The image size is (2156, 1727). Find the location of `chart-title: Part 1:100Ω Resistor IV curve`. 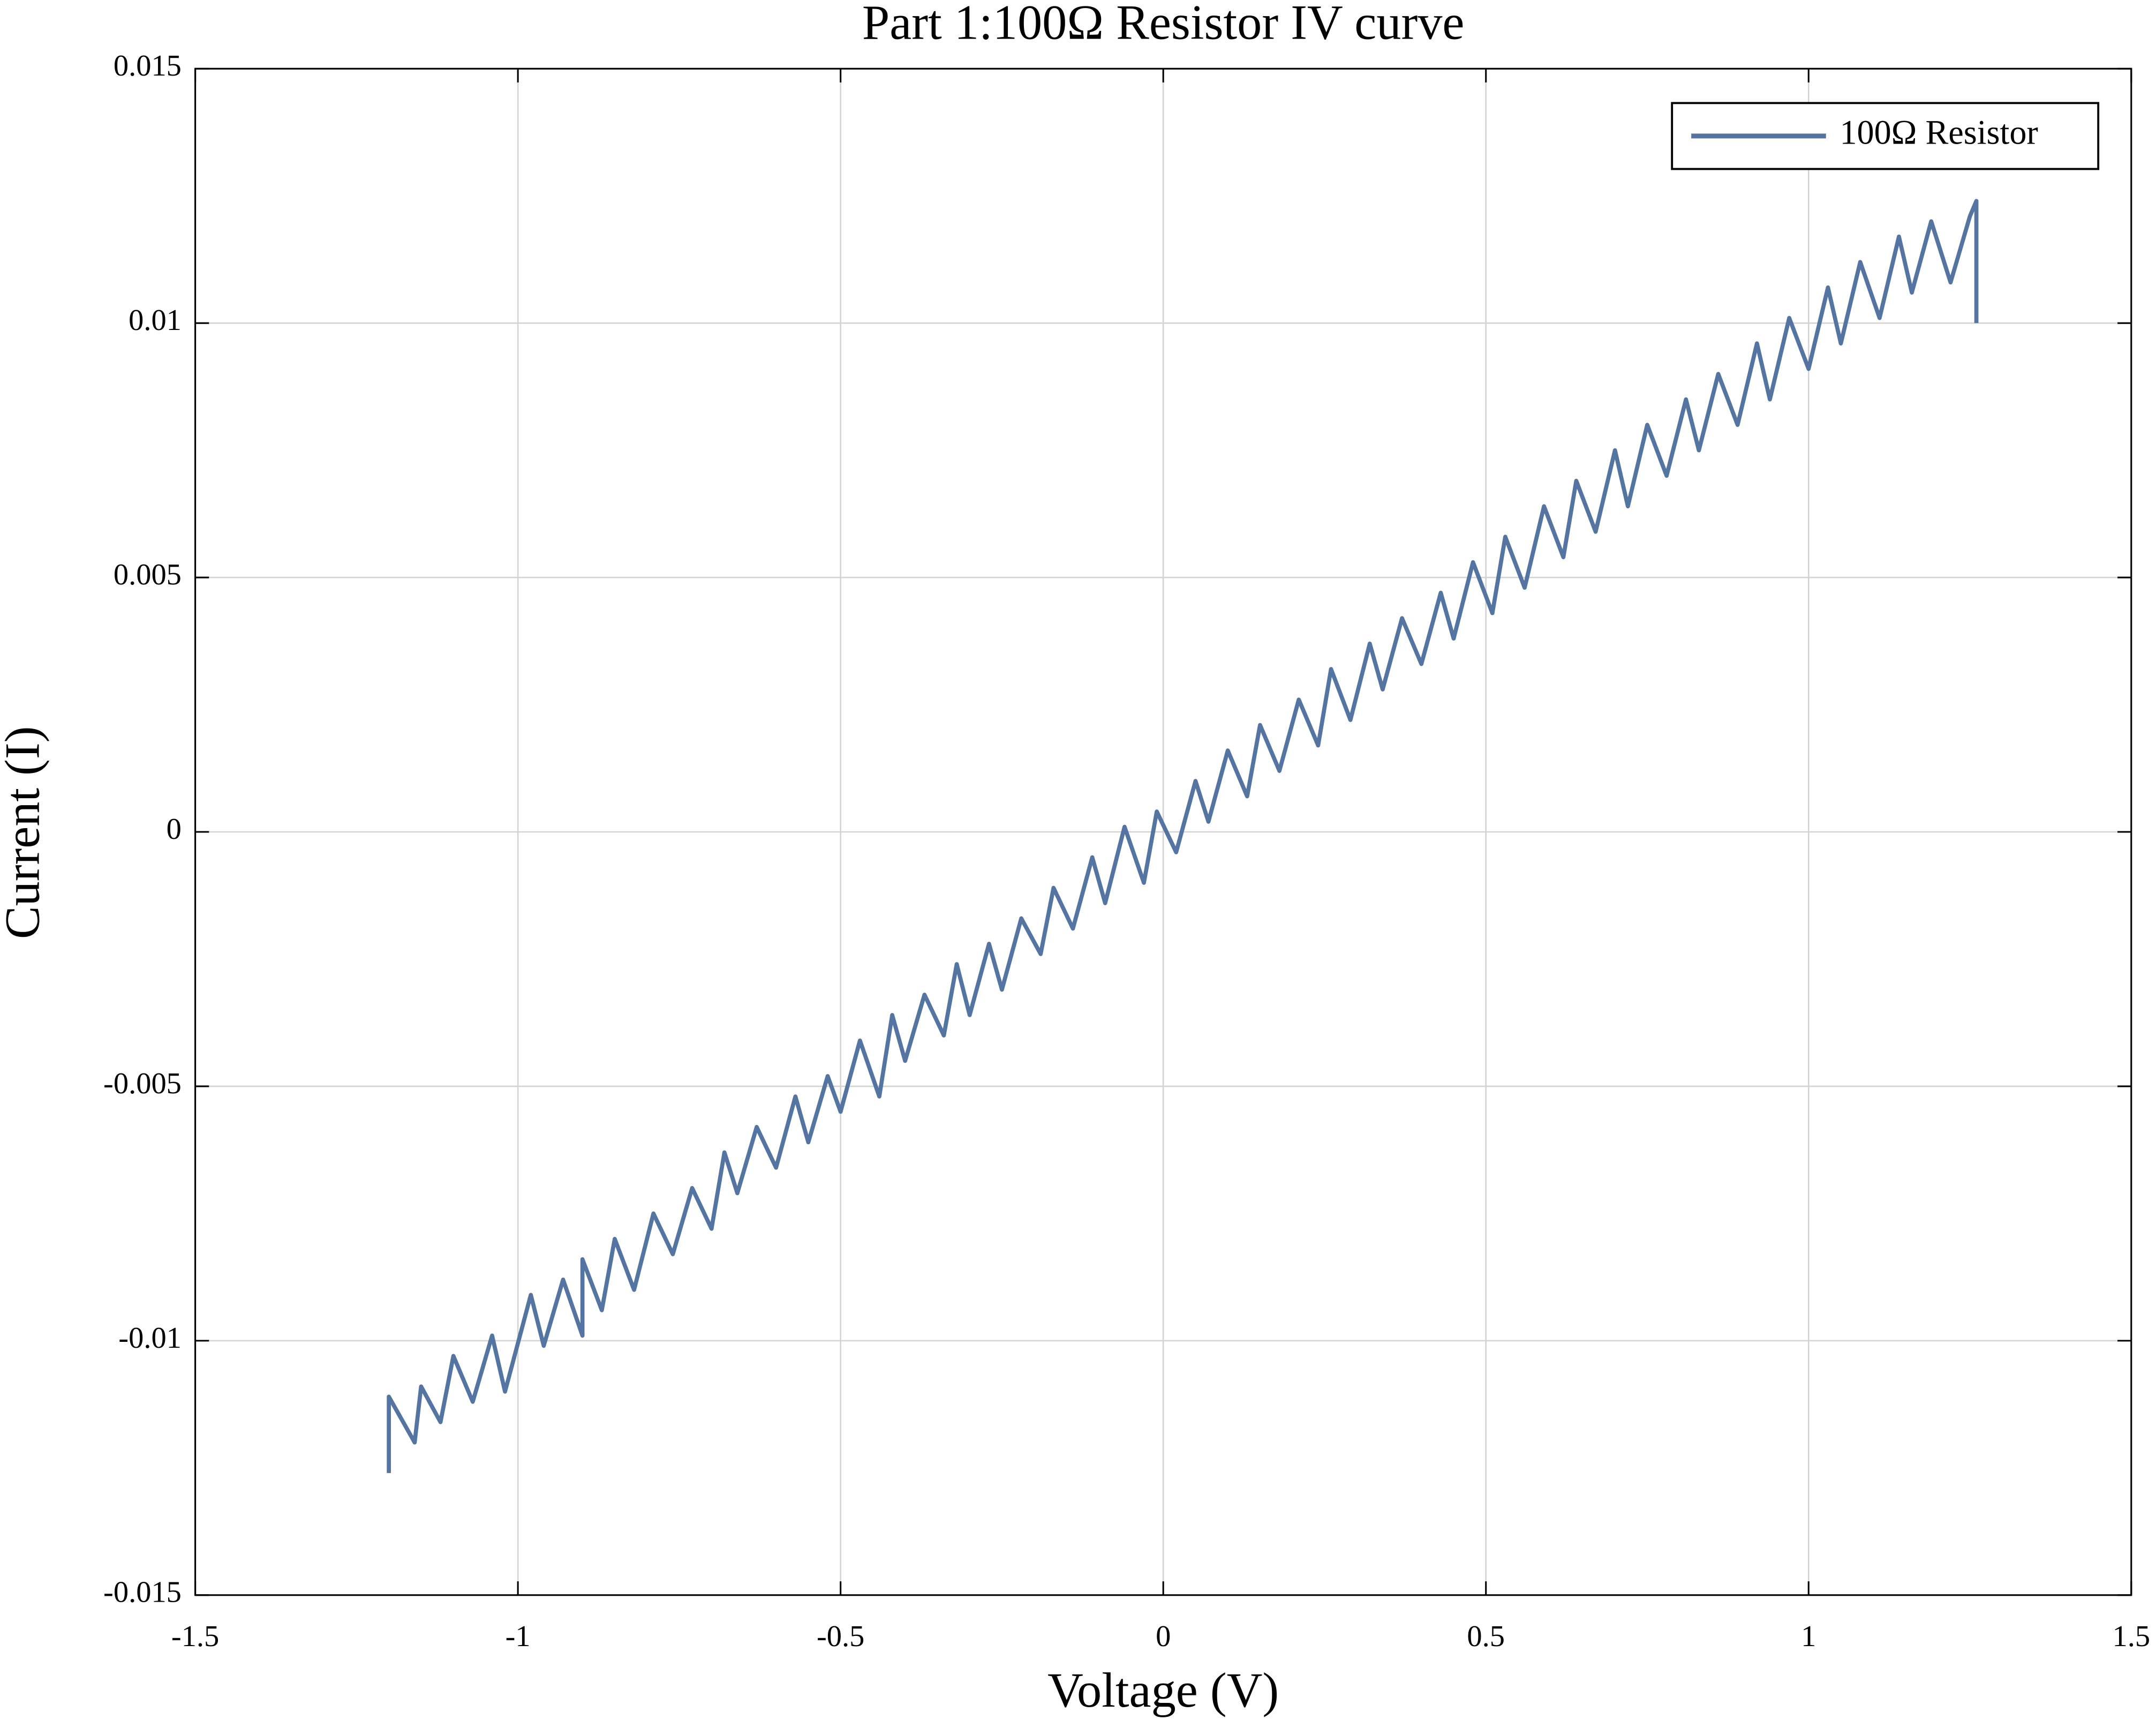

chart-title: Part 1:100Ω Resistor IV curve is located at coordinates (1163, 24).